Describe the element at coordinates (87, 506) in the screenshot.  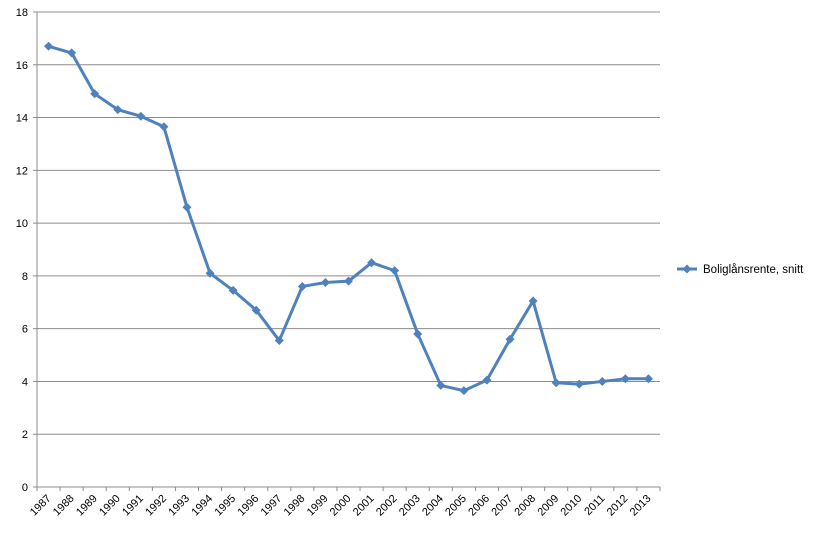
I see `x-tick-label: 1989` at that location.